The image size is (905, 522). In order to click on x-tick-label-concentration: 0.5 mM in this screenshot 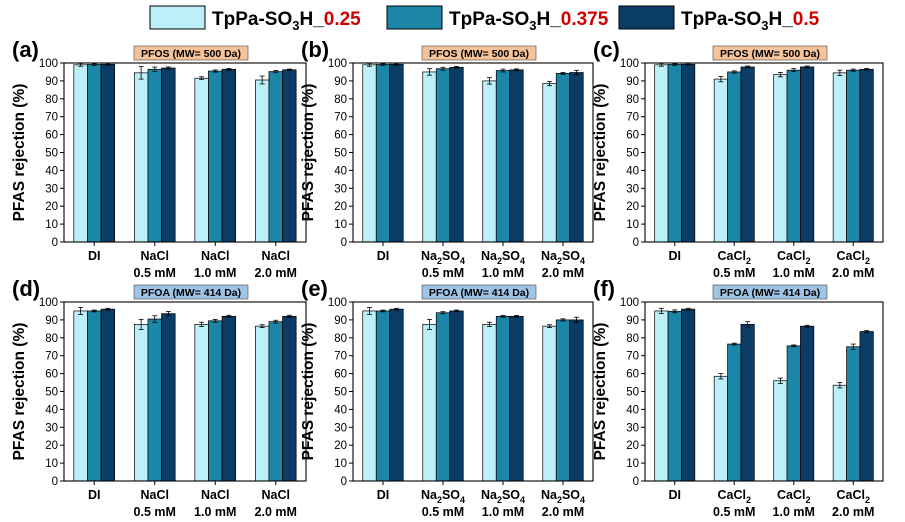, I will do `click(155, 273)`.